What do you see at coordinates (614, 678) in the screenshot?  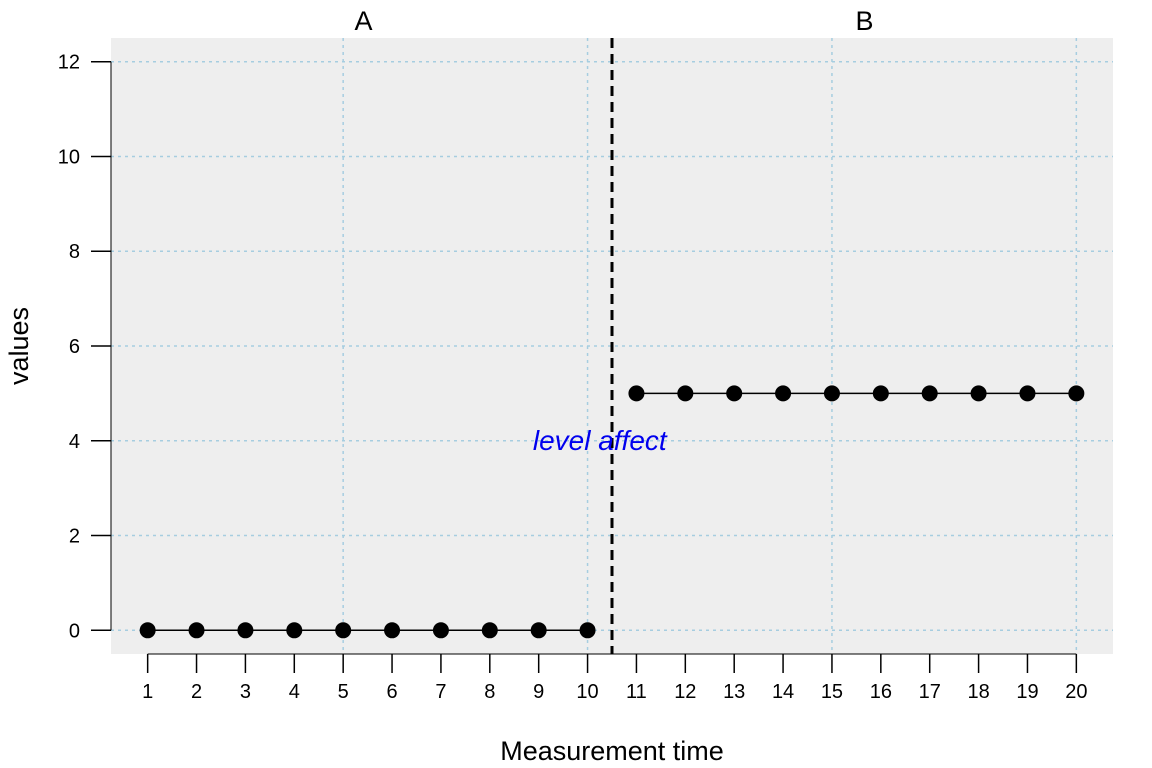 I see `x-axis: 1 2 3 4 5 6 7 8 9 10 11 12 13 14 15 16 17 18 19 20` at bounding box center [614, 678].